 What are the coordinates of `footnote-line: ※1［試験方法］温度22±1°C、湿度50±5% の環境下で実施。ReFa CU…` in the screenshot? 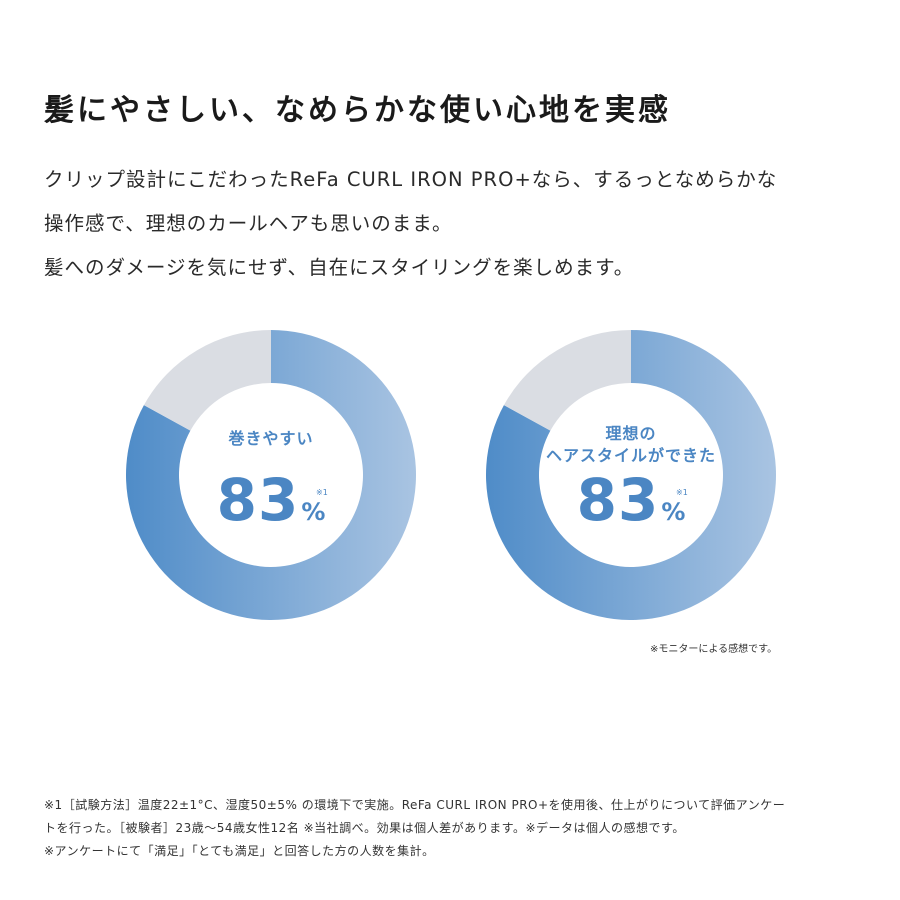 It's located at (415, 805).